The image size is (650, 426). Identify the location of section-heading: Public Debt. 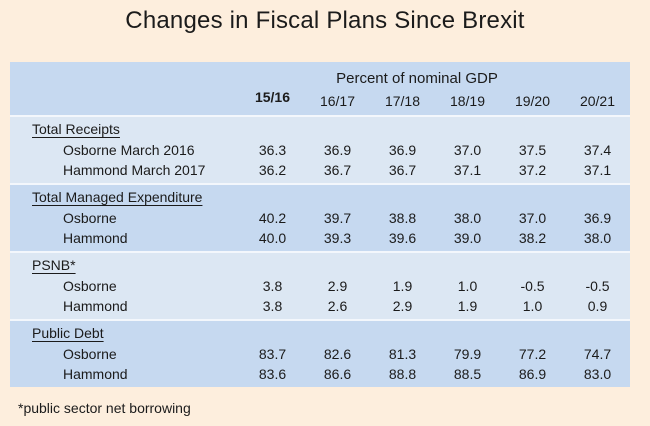
(125, 333).